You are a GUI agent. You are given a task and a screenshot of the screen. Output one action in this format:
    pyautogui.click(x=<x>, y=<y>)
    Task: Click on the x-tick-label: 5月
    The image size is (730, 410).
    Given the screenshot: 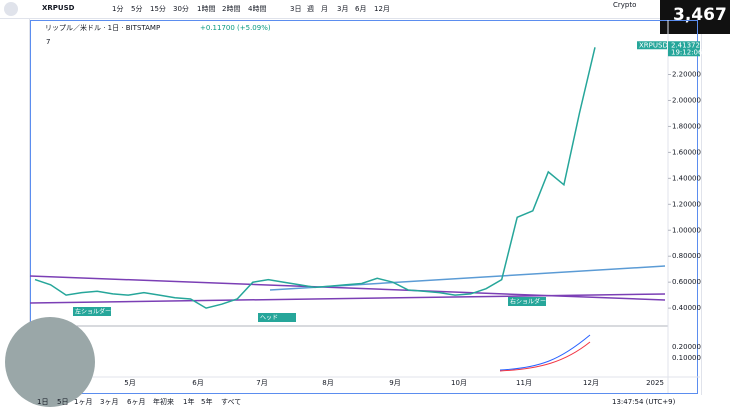 What is the action you would take?
    pyautogui.click(x=129, y=383)
    